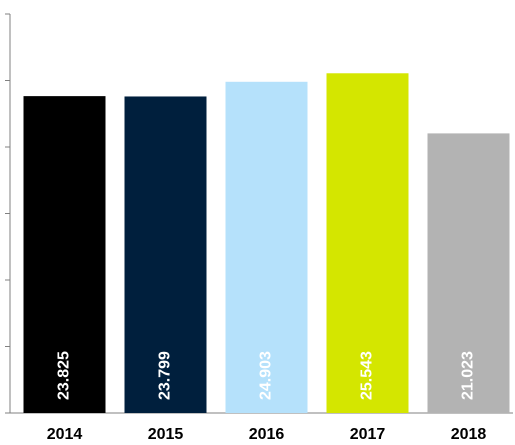 The width and height of the screenshot is (515, 445). What do you see at coordinates (367, 375) in the screenshot?
I see `data-label: 25.543` at bounding box center [367, 375].